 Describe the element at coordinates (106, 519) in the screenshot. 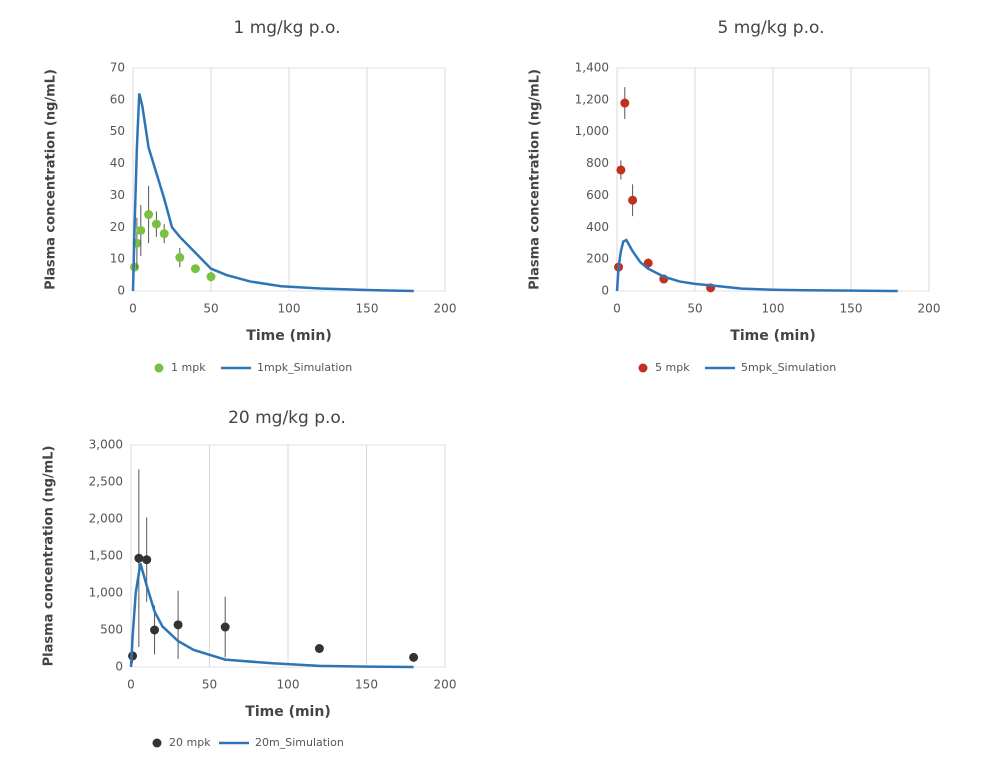

I see `y-tick-label: 2,000` at that location.